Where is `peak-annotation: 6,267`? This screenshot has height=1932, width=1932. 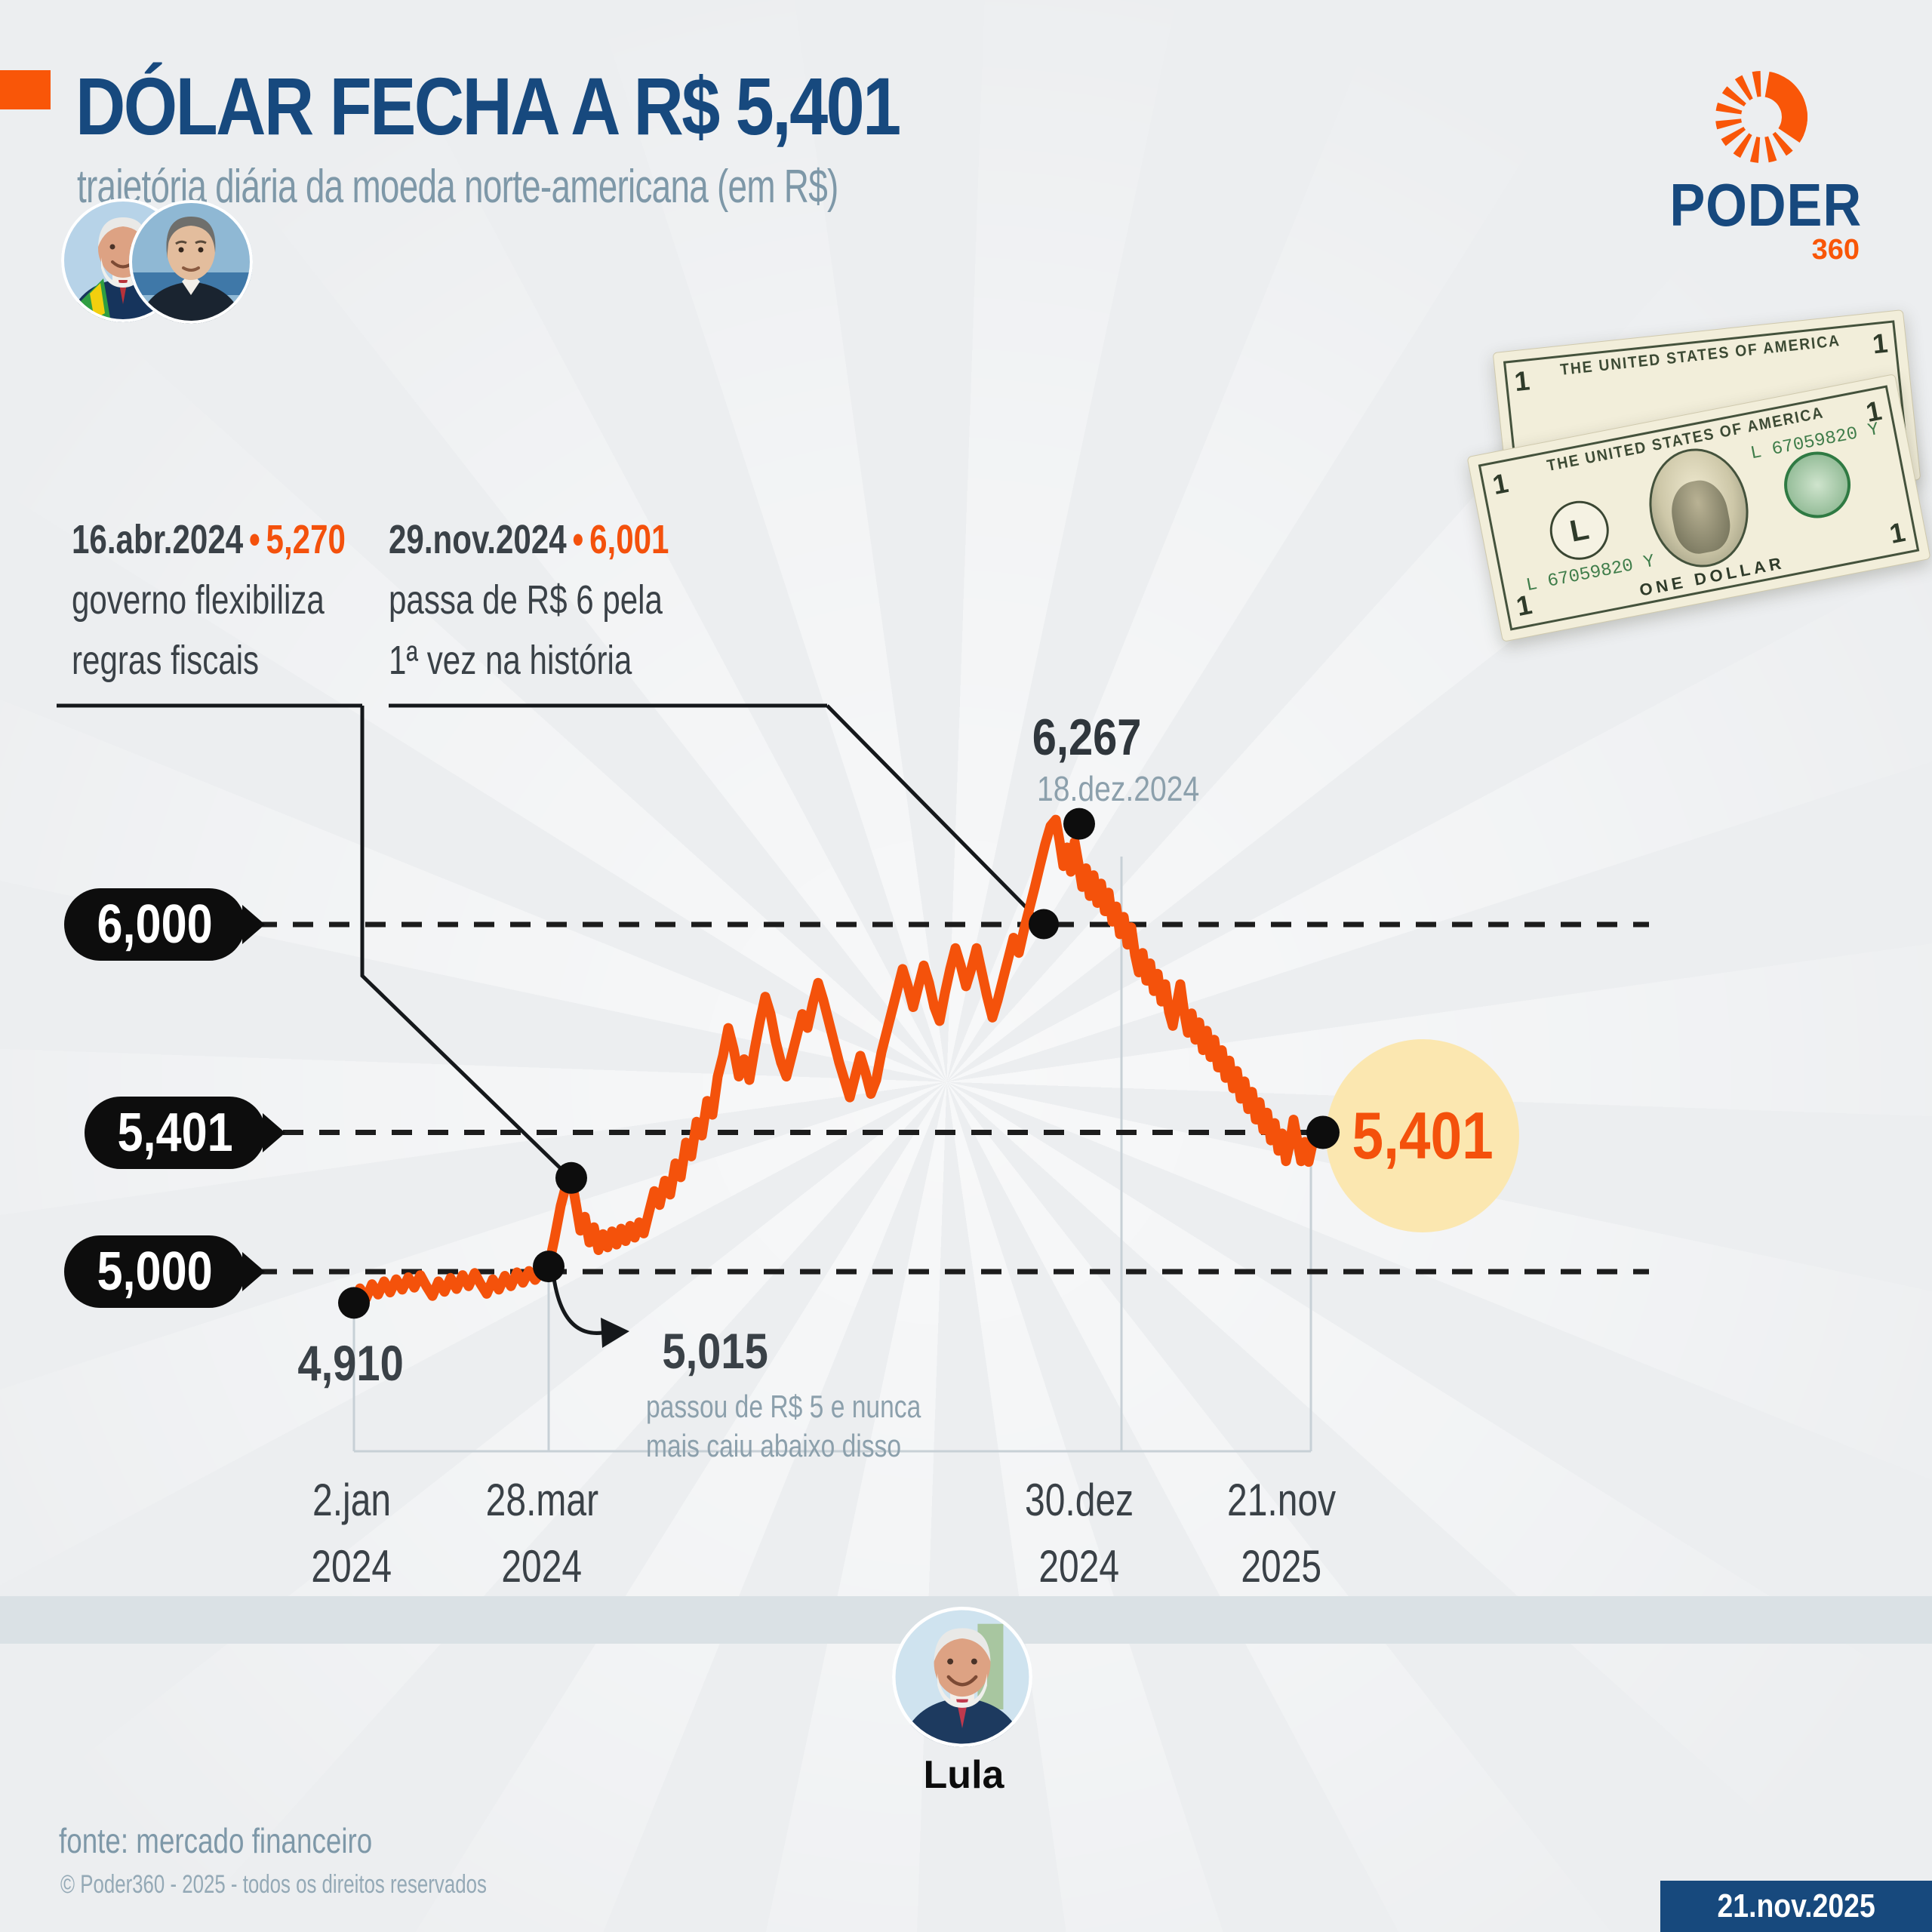 peak-annotation: 6,267 is located at coordinates (1087, 737).